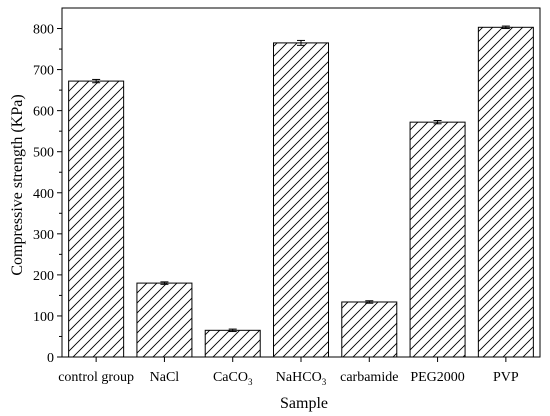 The height and width of the screenshot is (416, 550). I want to click on y-tick-label: 800, so click(43, 30).